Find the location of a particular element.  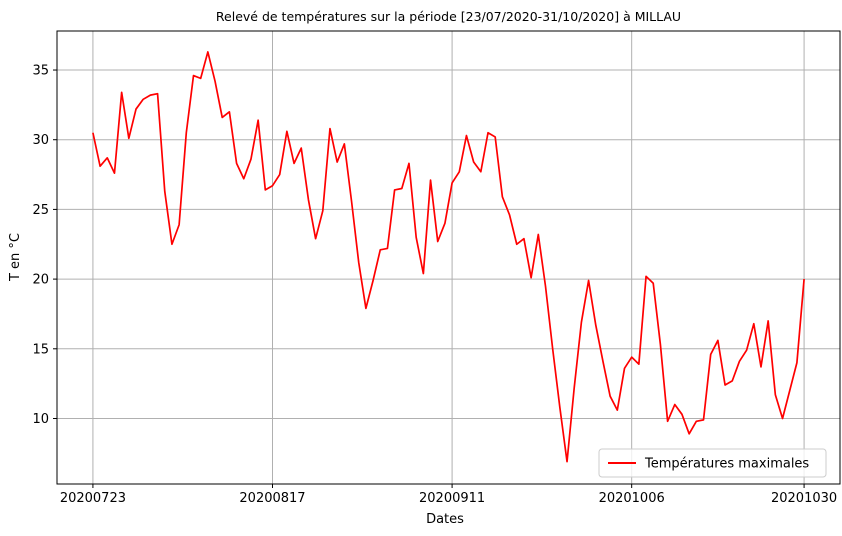

legend-box is located at coordinates (712, 463).